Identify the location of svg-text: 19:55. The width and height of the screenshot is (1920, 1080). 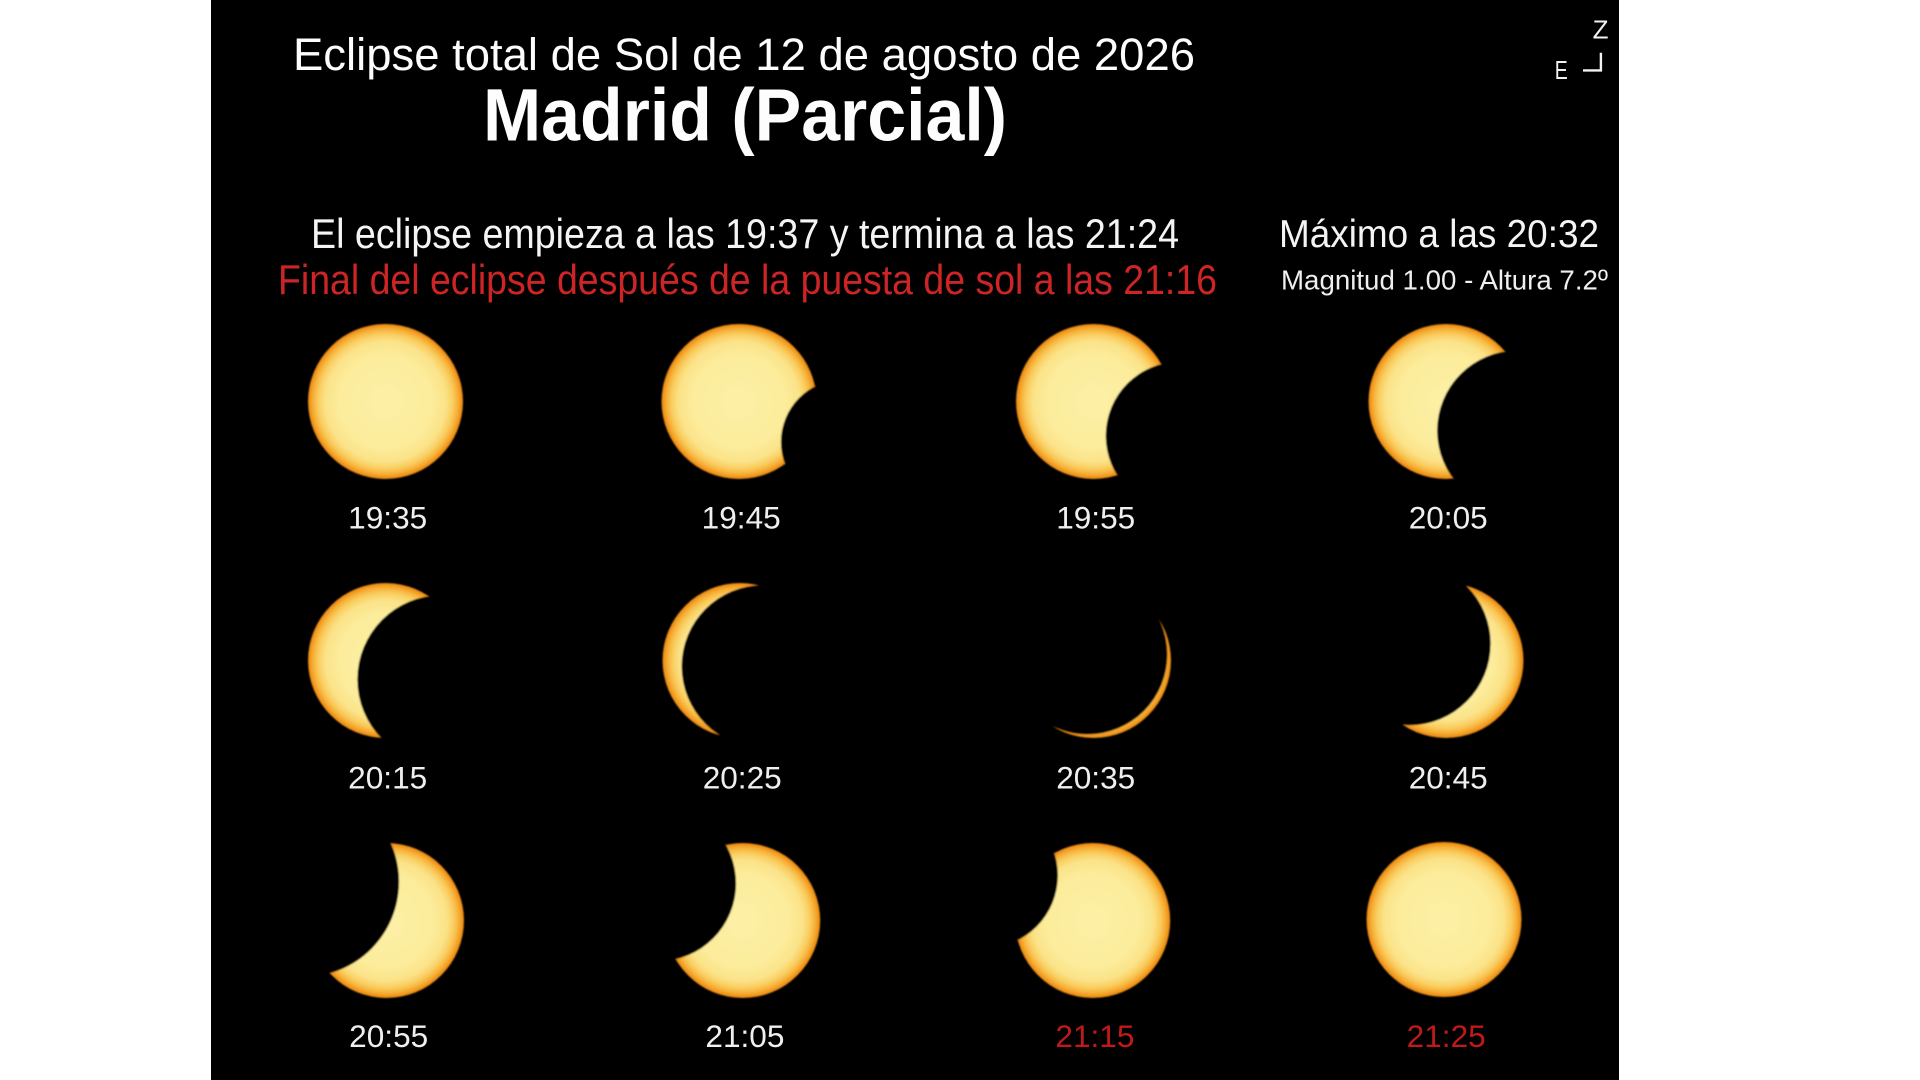
(1095, 518).